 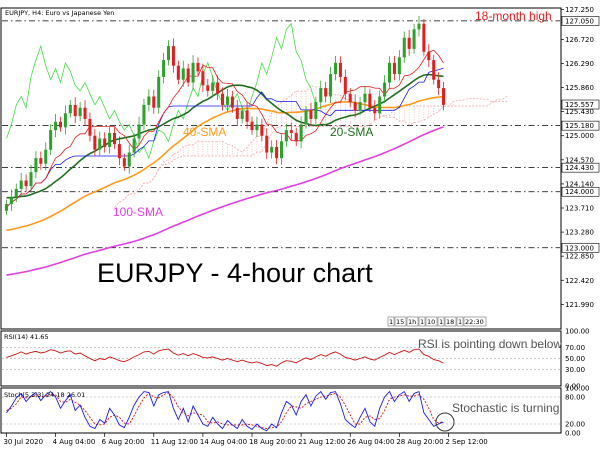 What do you see at coordinates (580, 104) in the screenshot?
I see `current-price-box` at bounding box center [580, 104].